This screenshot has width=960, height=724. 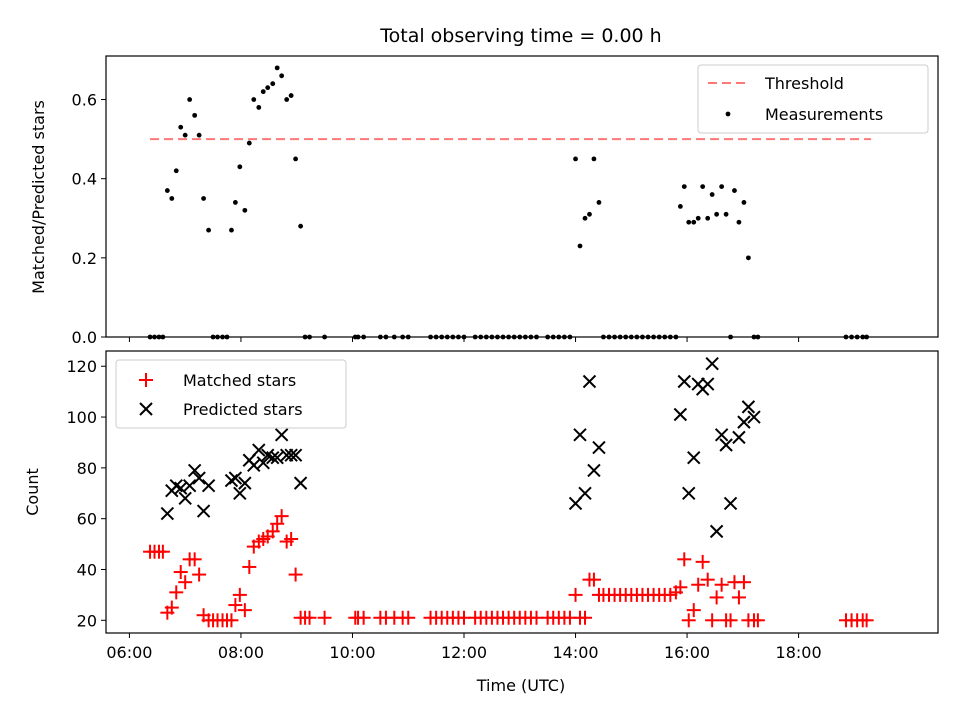 I want to click on count-y-axis-label: Count, so click(x=32, y=492).